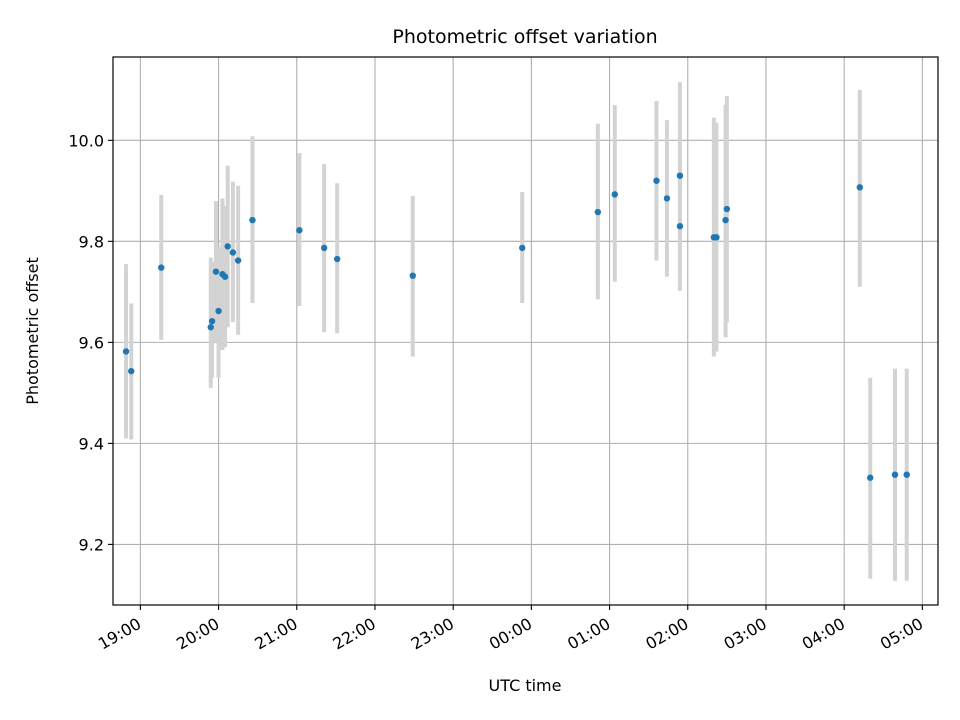 The width and height of the screenshot is (960, 720). I want to click on y-tick-label: 9.2, so click(91, 544).